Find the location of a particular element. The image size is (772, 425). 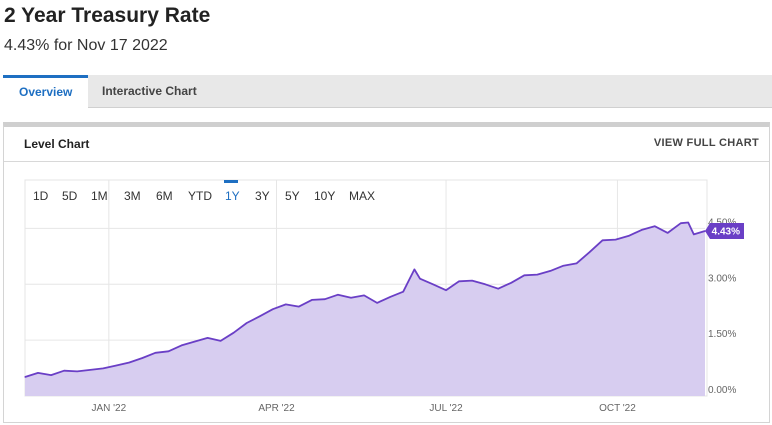

range-button-1d: 1D is located at coordinates (41, 196).